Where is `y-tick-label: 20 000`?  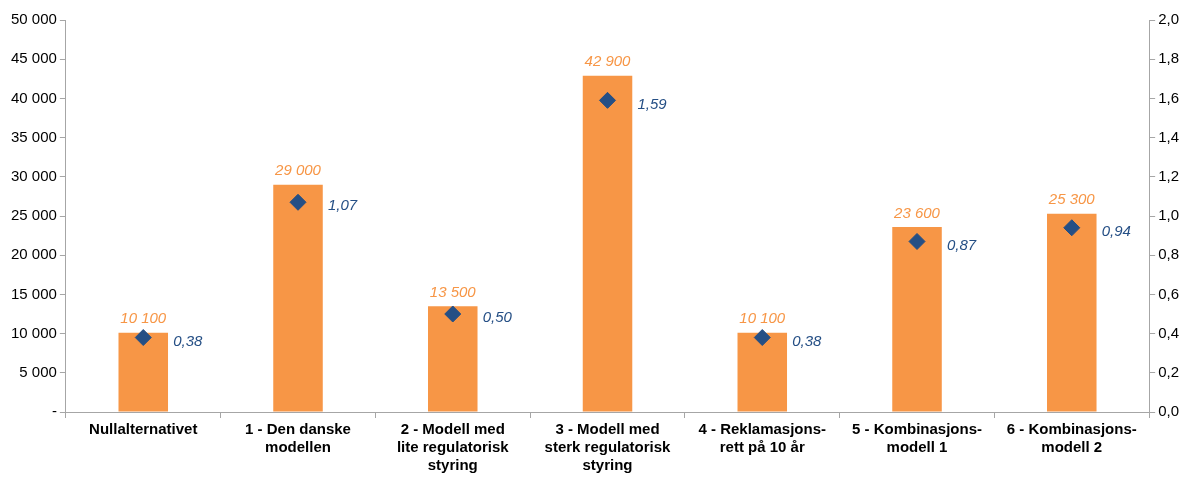
y-tick-label: 20 000 is located at coordinates (33, 254).